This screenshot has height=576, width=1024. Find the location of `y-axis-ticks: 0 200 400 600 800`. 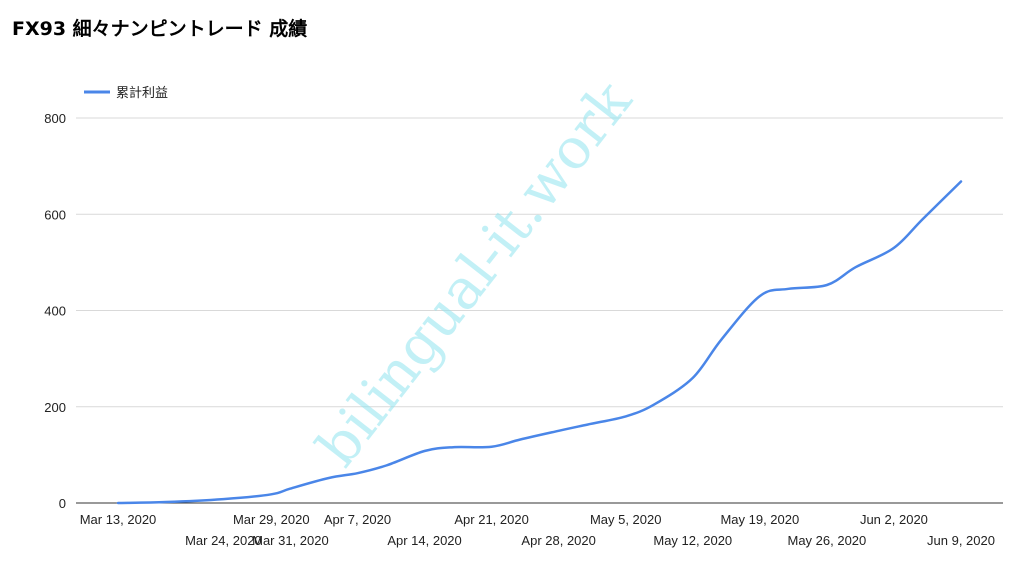

y-axis-ticks: 0 200 400 600 800 is located at coordinates (55, 311).